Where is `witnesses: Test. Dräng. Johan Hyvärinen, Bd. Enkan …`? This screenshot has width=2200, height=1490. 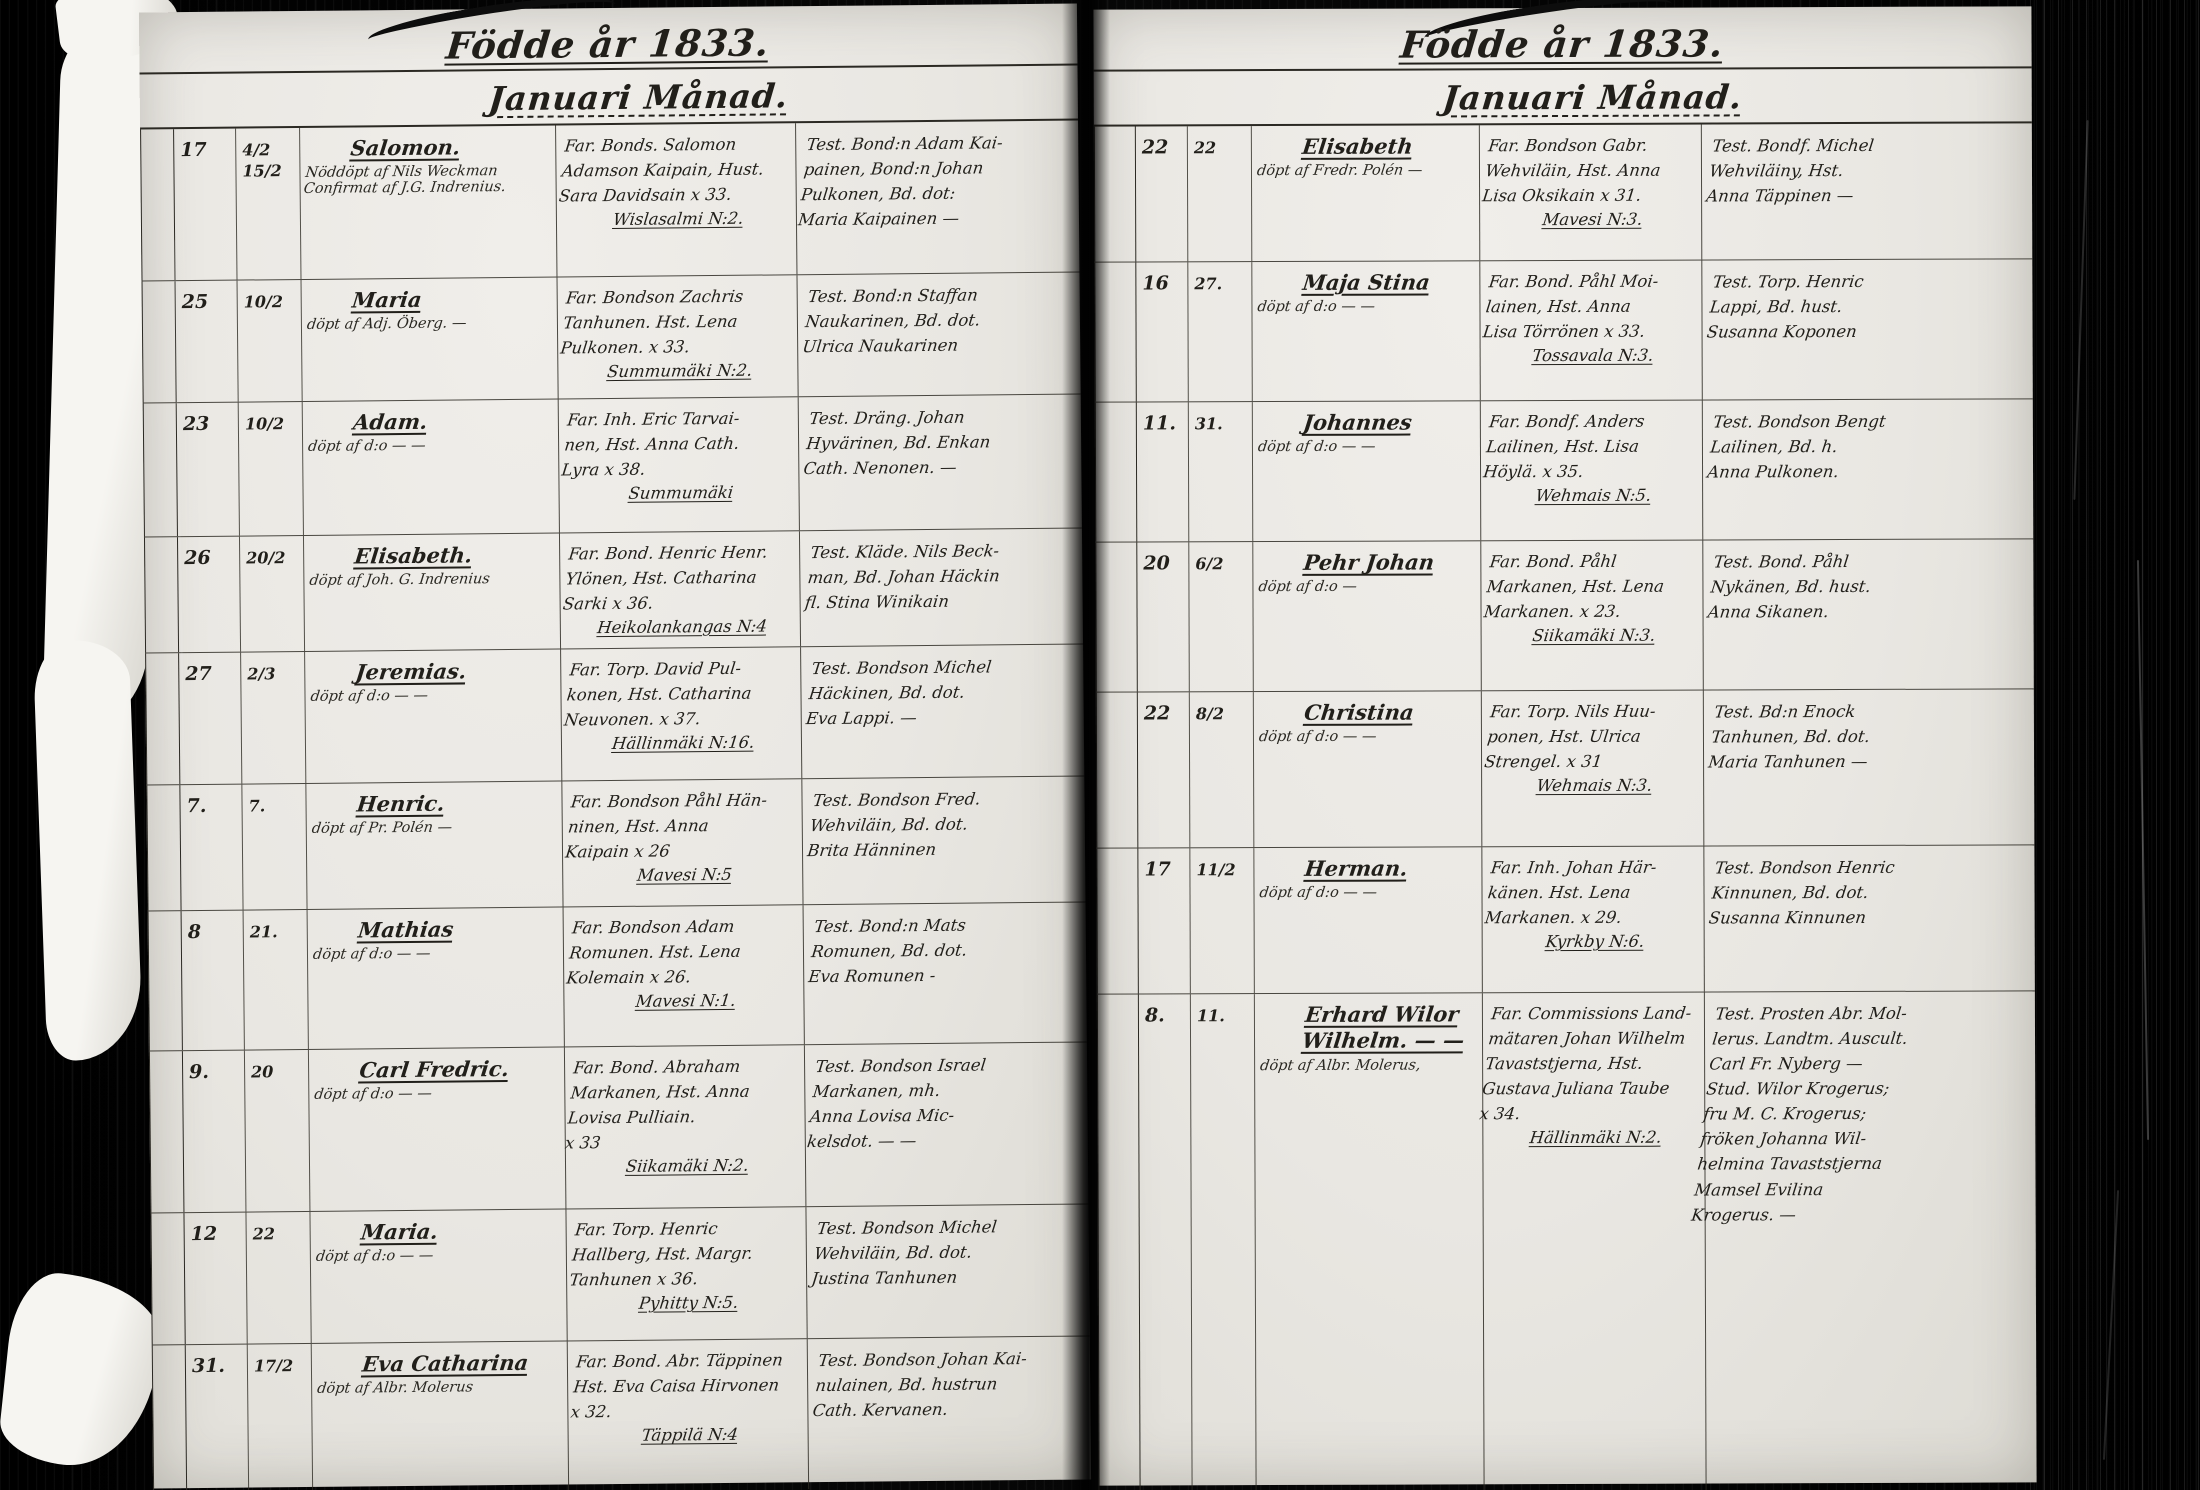 witnesses: Test. Dräng. Johan Hyvärinen, Bd. Enkan … is located at coordinates (897, 443).